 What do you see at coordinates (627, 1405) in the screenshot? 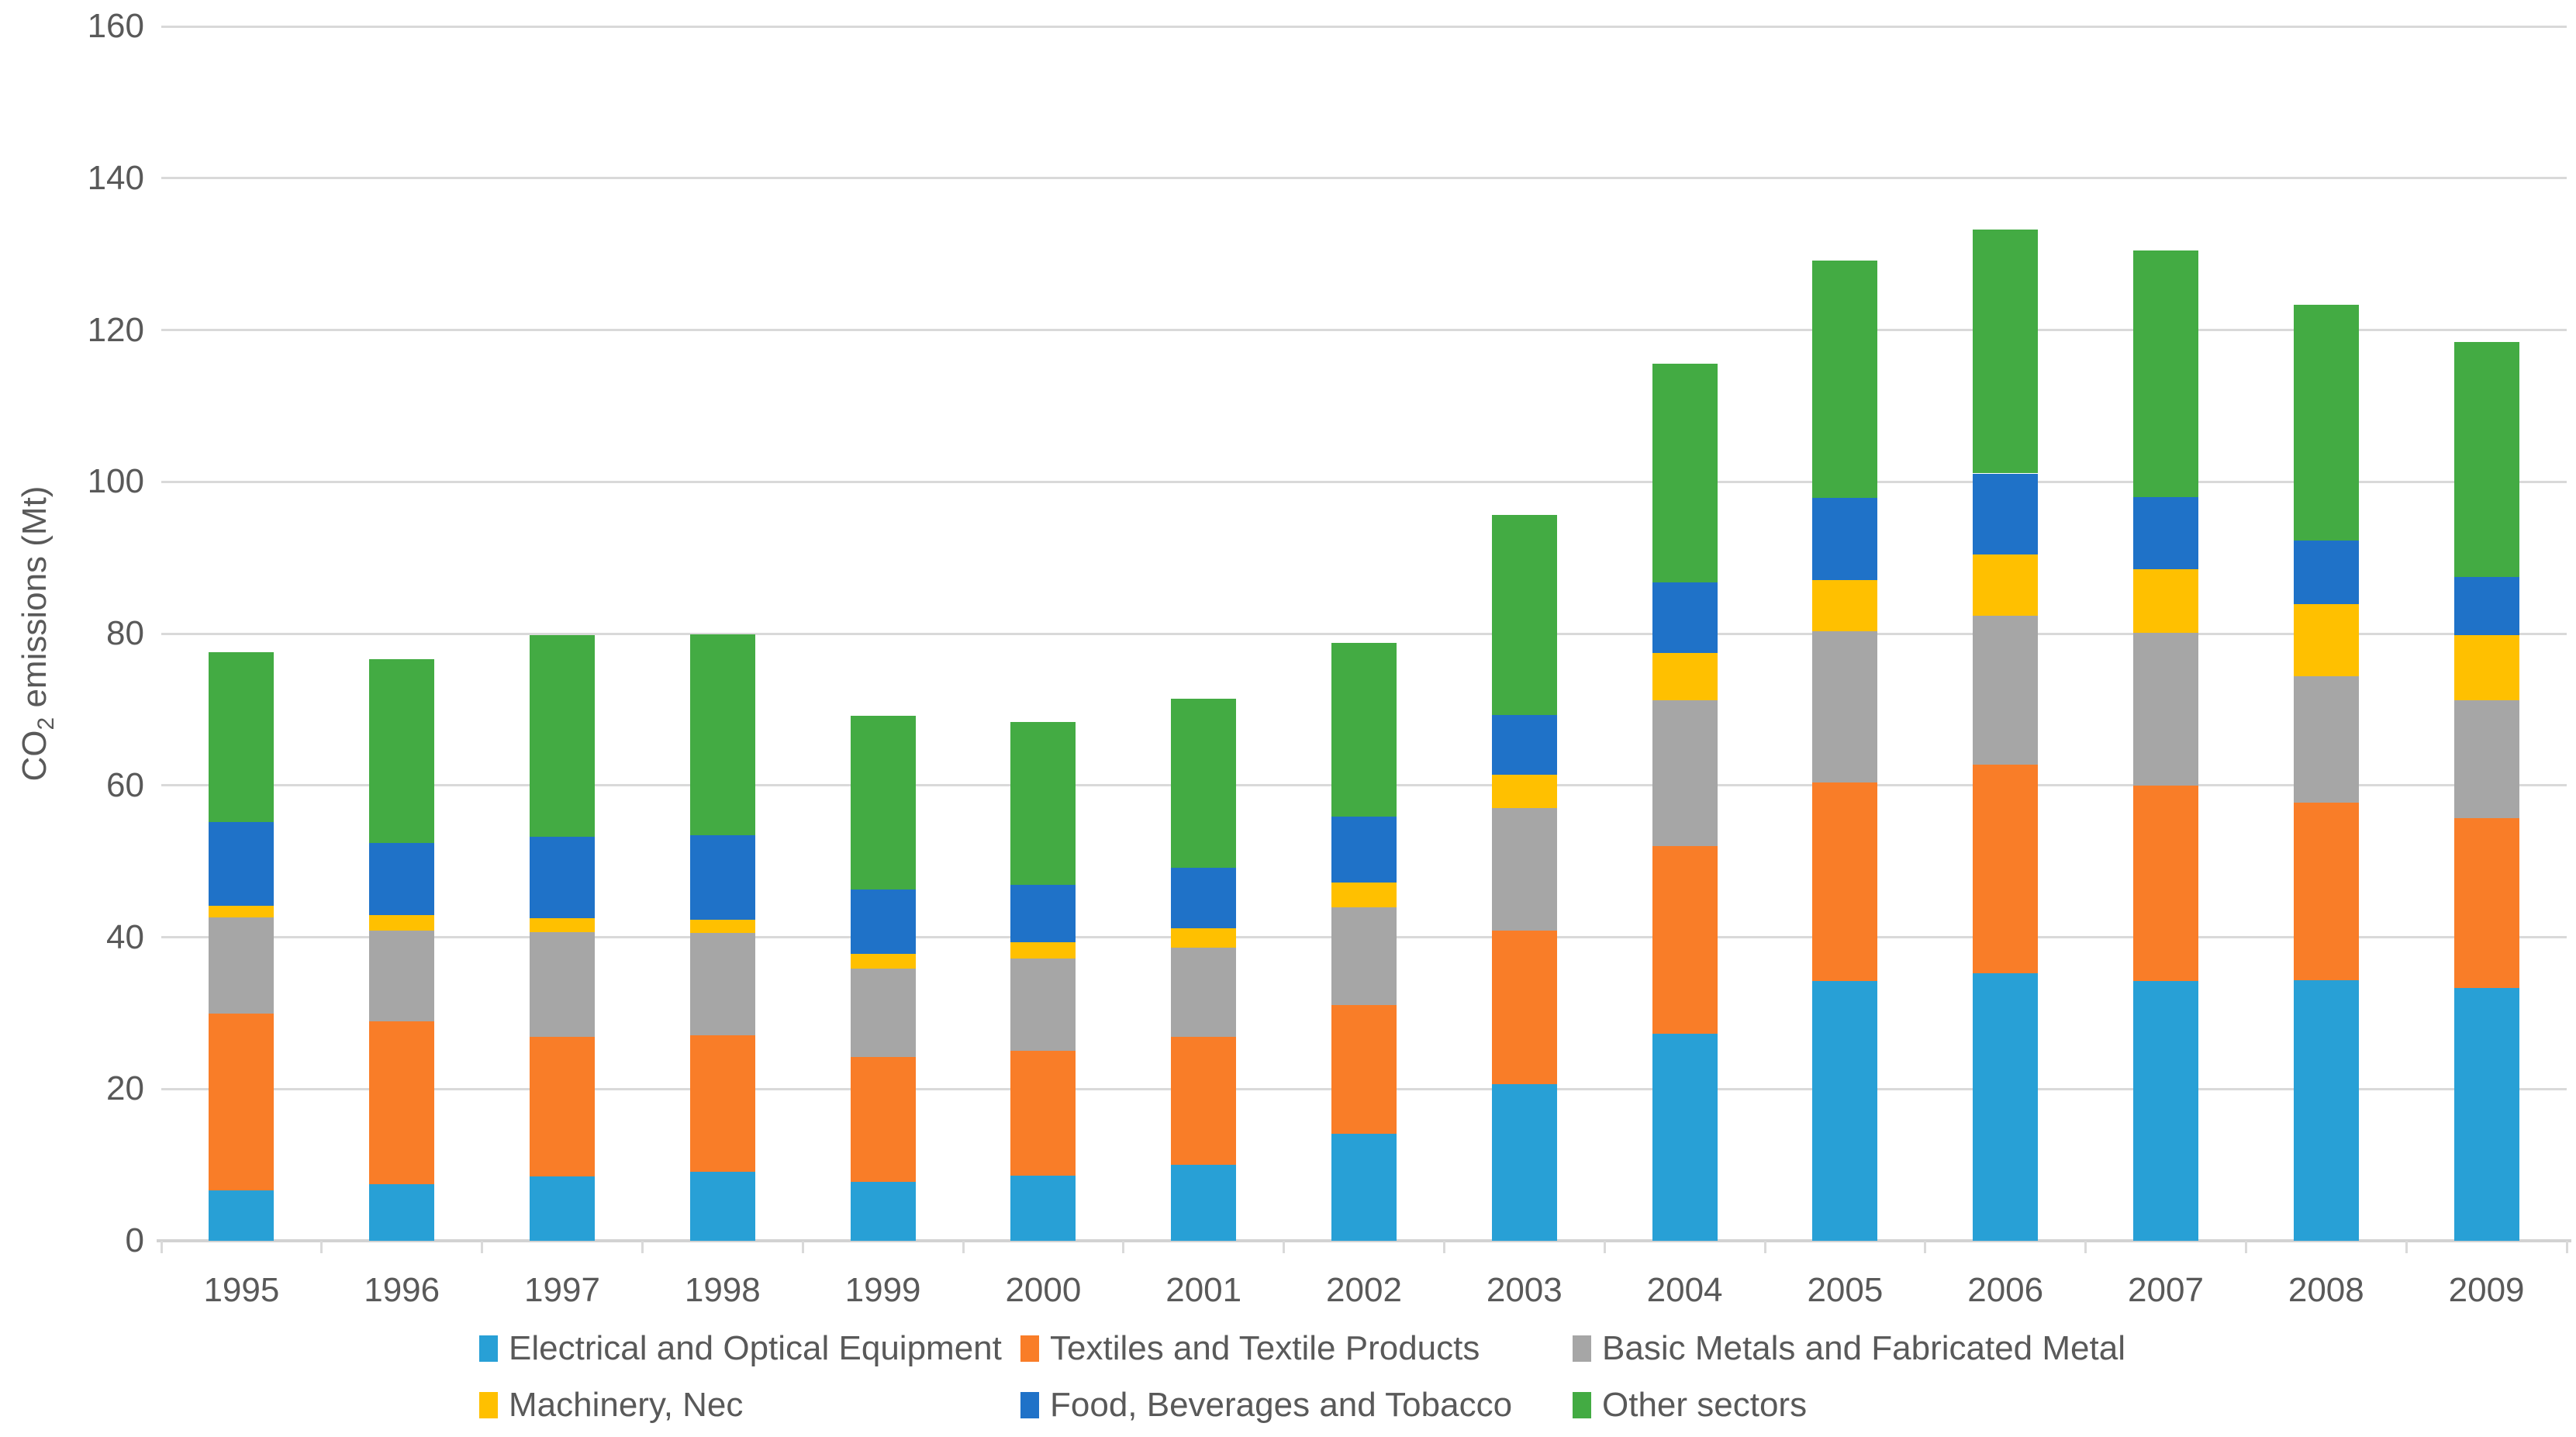
I see `legend-label: Machinery, Nec` at bounding box center [627, 1405].